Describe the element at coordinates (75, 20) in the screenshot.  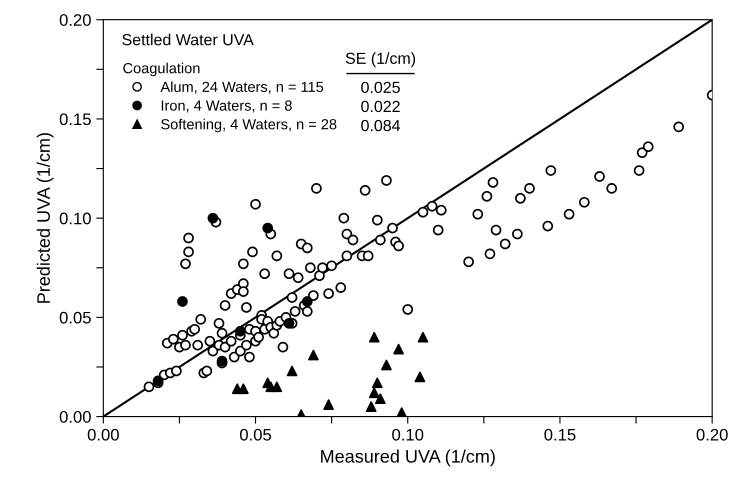
I see `y-tick-label: 0.20` at that location.